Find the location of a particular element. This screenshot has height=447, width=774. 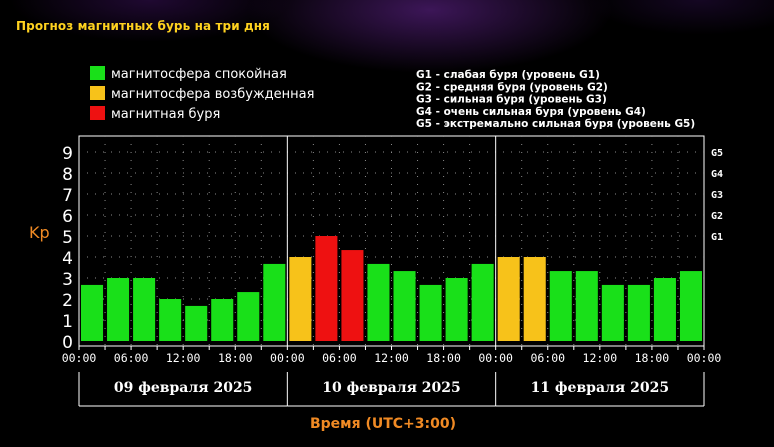

storm-level-legend-item: G1 - слабая буря (уровень G1) is located at coordinates (508, 75).